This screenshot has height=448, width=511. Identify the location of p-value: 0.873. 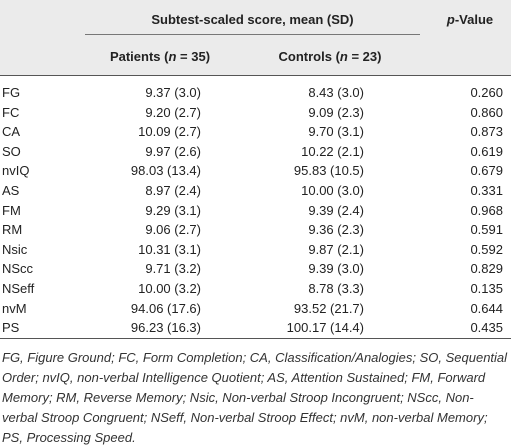
(486, 132).